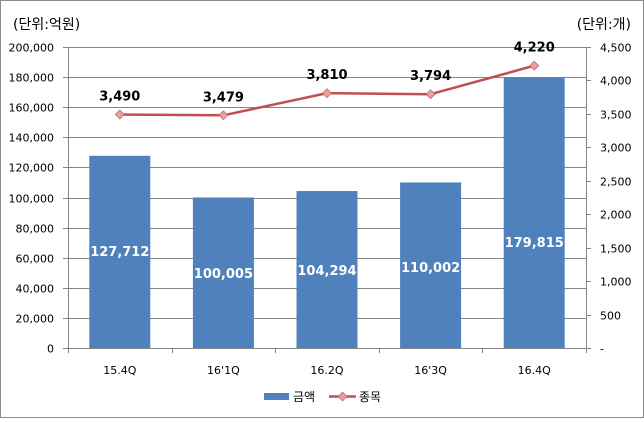 The image size is (644, 422). Describe the element at coordinates (32, 199) in the screenshot. I see `left-tick-label: 100,000` at that location.